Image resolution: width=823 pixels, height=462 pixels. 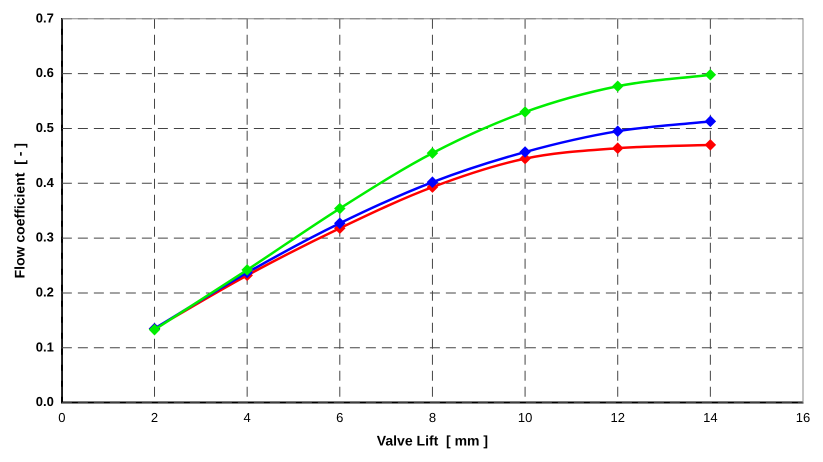 What do you see at coordinates (154, 417) in the screenshot?
I see `x-tick-label: 2` at bounding box center [154, 417].